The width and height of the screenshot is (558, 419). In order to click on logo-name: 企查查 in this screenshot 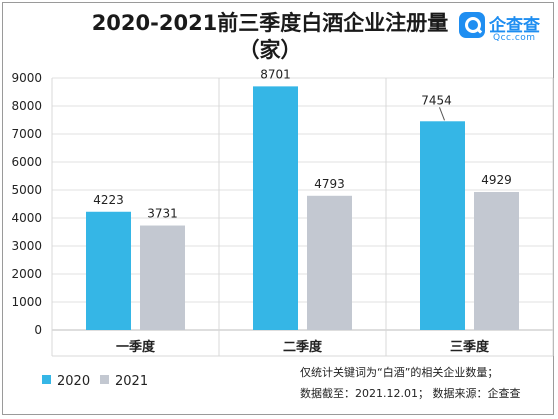, I will do `click(514, 26)`.